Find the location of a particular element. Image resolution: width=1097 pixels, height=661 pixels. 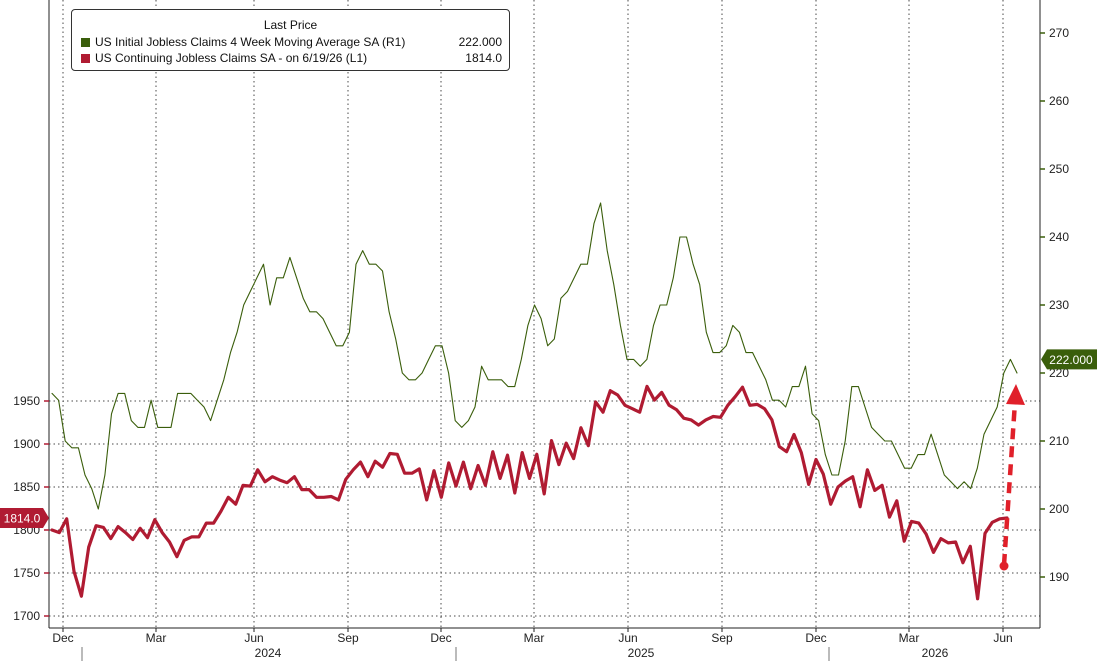

right-badge-shape is located at coordinates (1069, 359).